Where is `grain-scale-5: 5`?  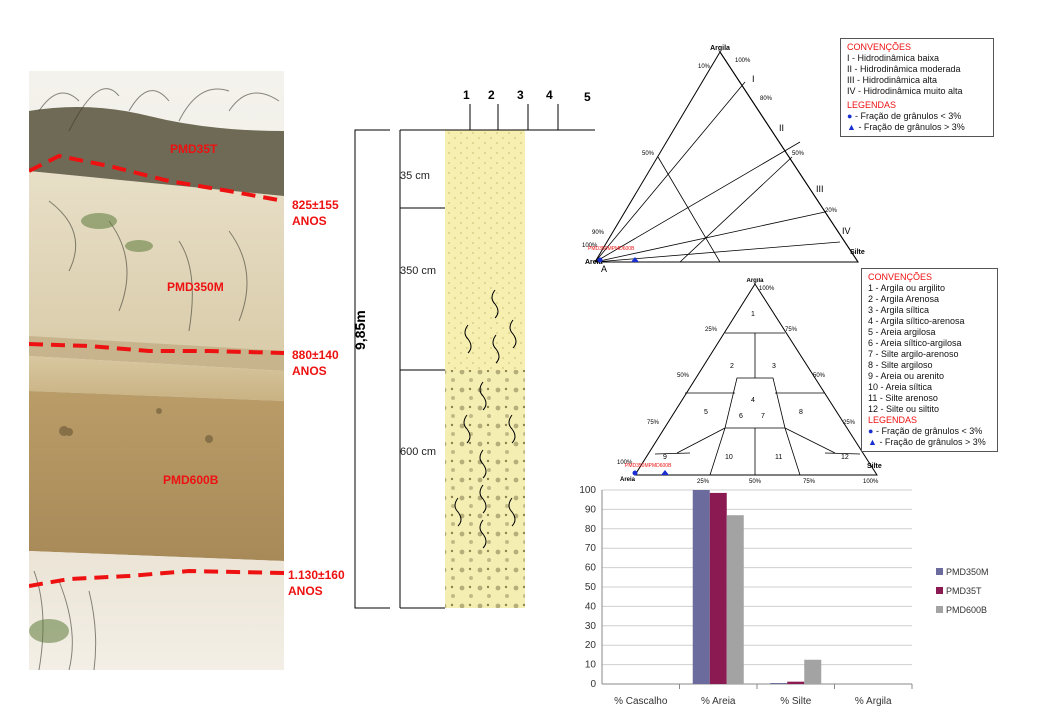 grain-scale-5: 5 is located at coordinates (587, 97).